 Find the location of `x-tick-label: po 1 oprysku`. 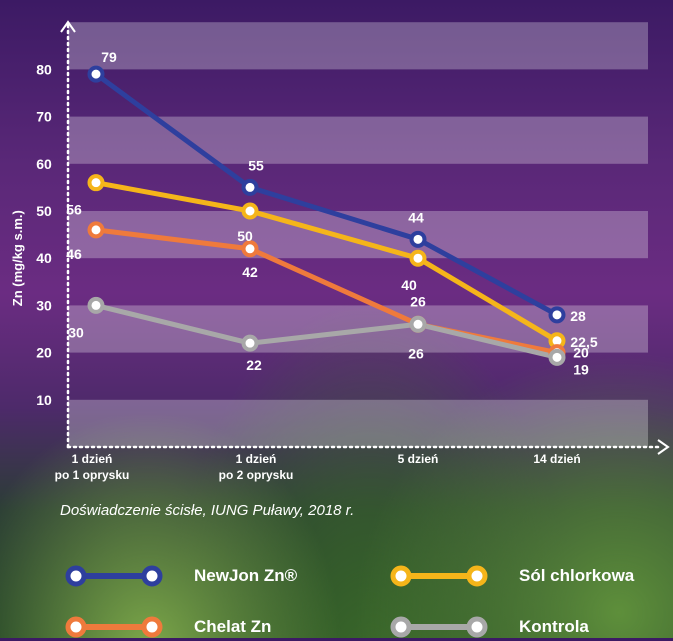

x-tick-label: po 1 oprysku is located at coordinates (92, 475).